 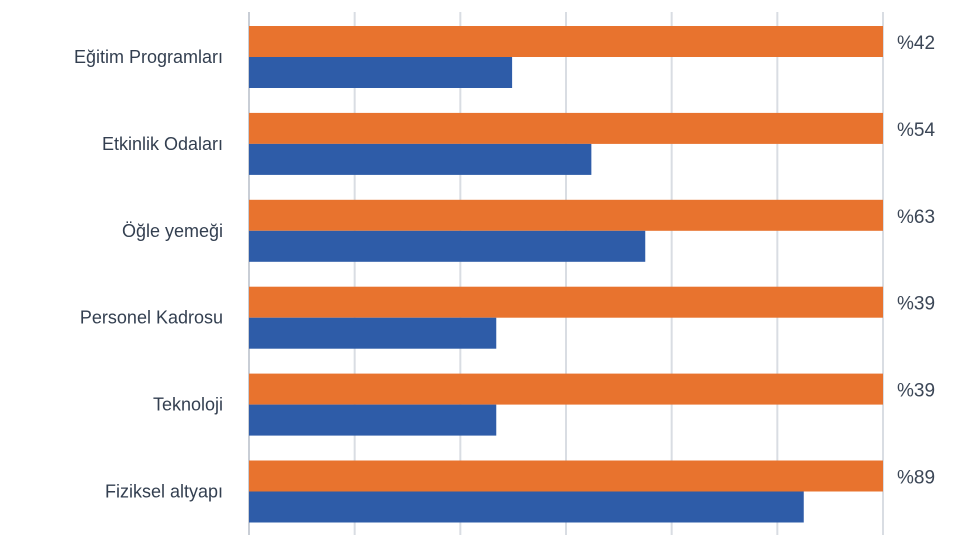 I want to click on category-label-0: Eğitim Programları, so click(x=148, y=57).